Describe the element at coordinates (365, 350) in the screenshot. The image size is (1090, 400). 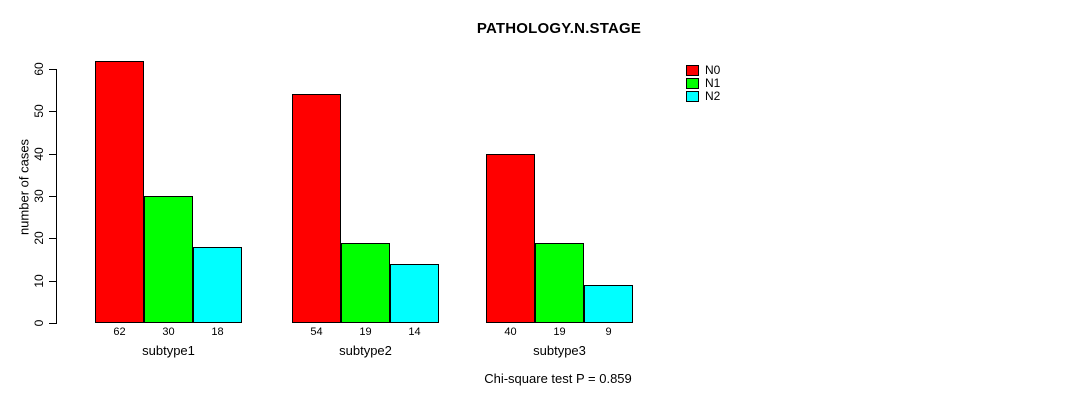
I see `category-label-subtype2: subtype2` at that location.